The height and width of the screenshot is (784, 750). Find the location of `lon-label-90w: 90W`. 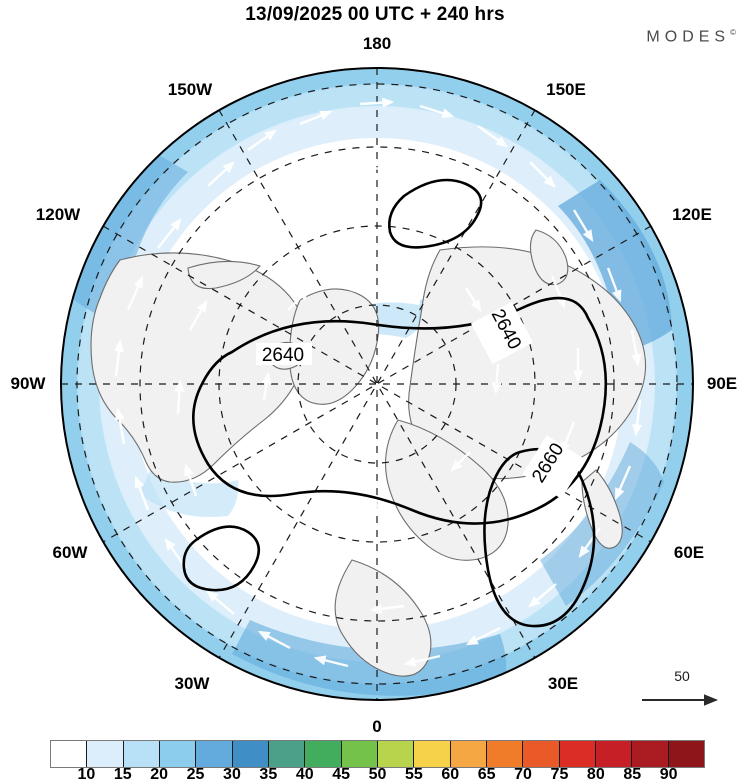

lon-label-90w: 90W is located at coordinates (28, 383).